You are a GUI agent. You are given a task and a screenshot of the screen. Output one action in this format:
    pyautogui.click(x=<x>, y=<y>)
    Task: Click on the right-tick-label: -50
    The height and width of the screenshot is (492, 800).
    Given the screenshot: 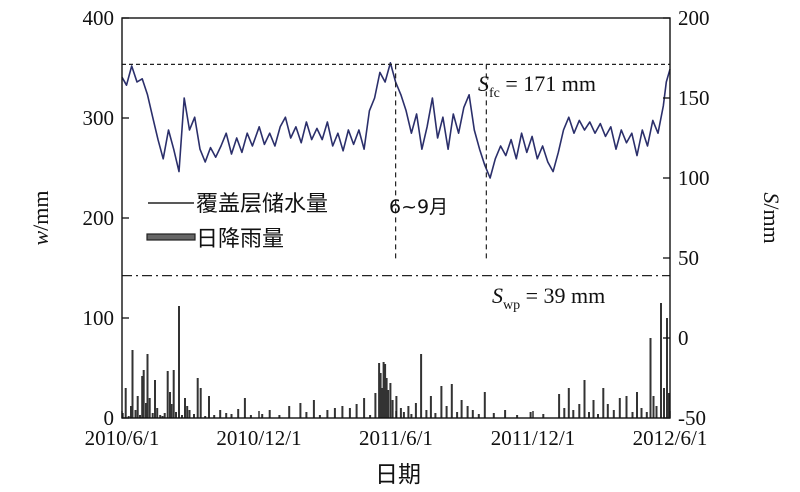 What is the action you would take?
    pyautogui.click(x=692, y=418)
    